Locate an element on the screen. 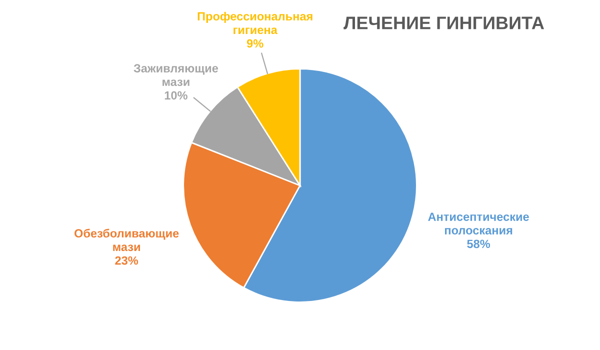 The height and width of the screenshot is (350, 600). slice-label: Антисептические полоскания is located at coordinates (478, 223).